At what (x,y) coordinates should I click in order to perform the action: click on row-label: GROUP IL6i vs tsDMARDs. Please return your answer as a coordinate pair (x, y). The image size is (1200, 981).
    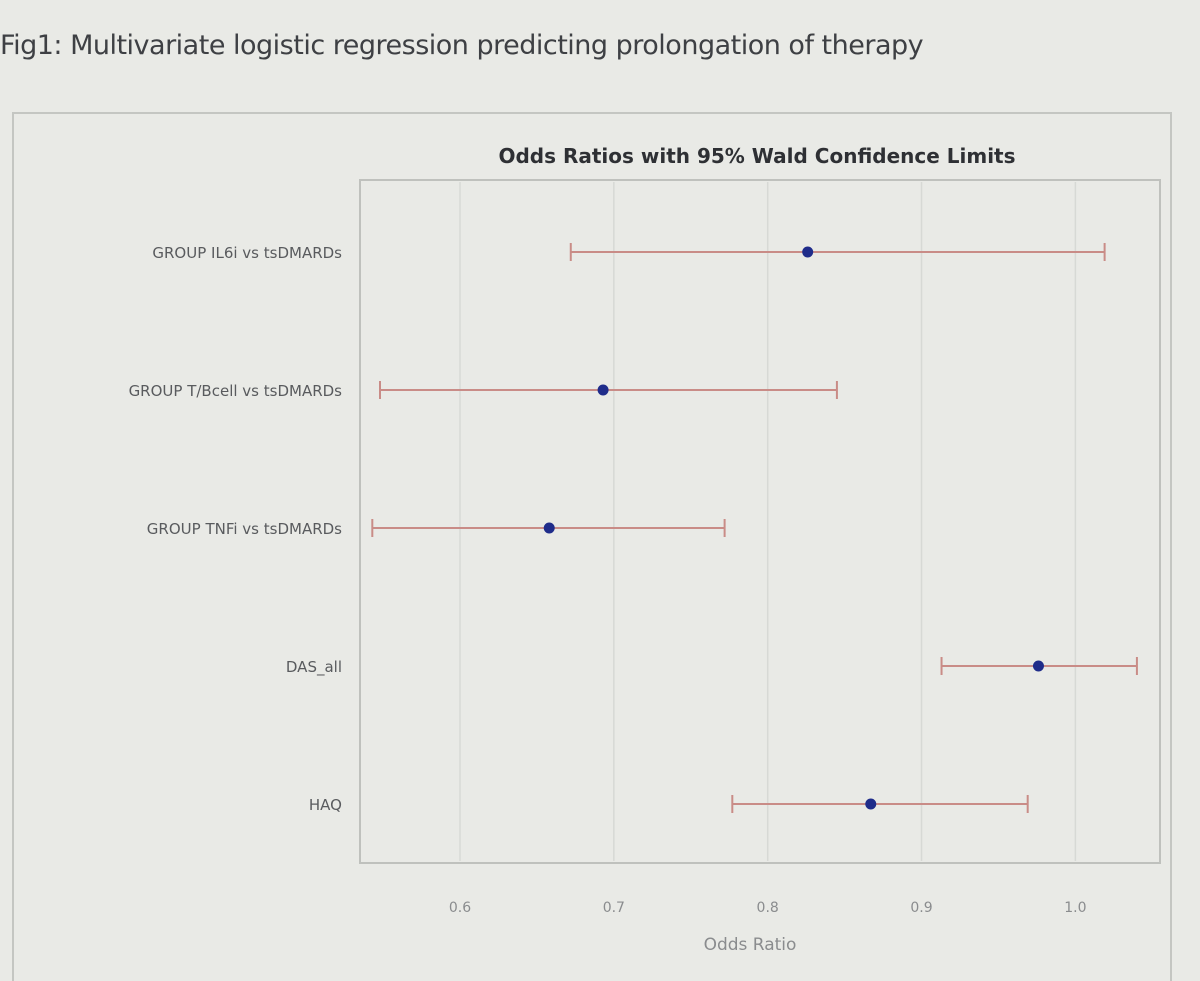
    Looking at the image, I should click on (247, 253).